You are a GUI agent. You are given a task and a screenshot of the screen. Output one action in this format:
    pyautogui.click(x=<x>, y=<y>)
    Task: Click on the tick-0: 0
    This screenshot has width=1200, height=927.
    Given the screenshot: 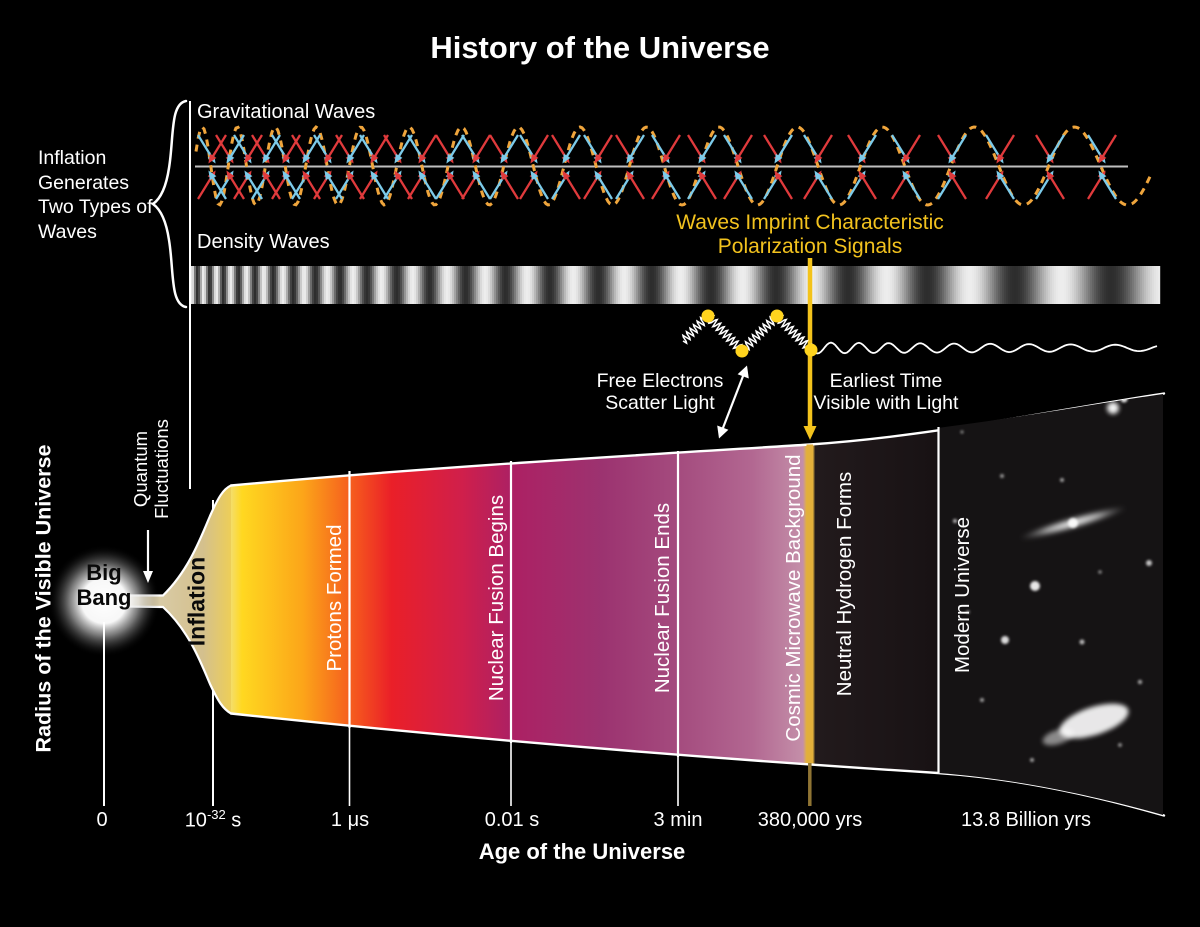 What is the action you would take?
    pyautogui.click(x=102, y=820)
    